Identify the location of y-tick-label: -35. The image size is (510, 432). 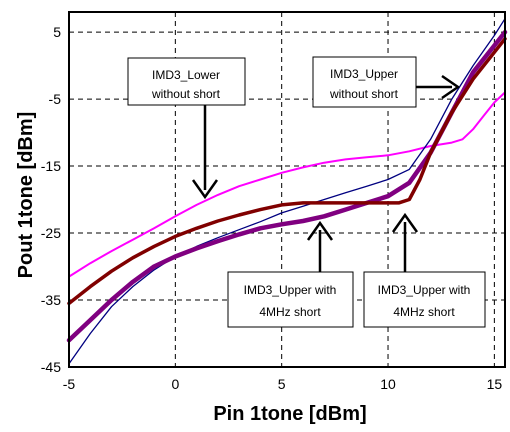
(51, 300).